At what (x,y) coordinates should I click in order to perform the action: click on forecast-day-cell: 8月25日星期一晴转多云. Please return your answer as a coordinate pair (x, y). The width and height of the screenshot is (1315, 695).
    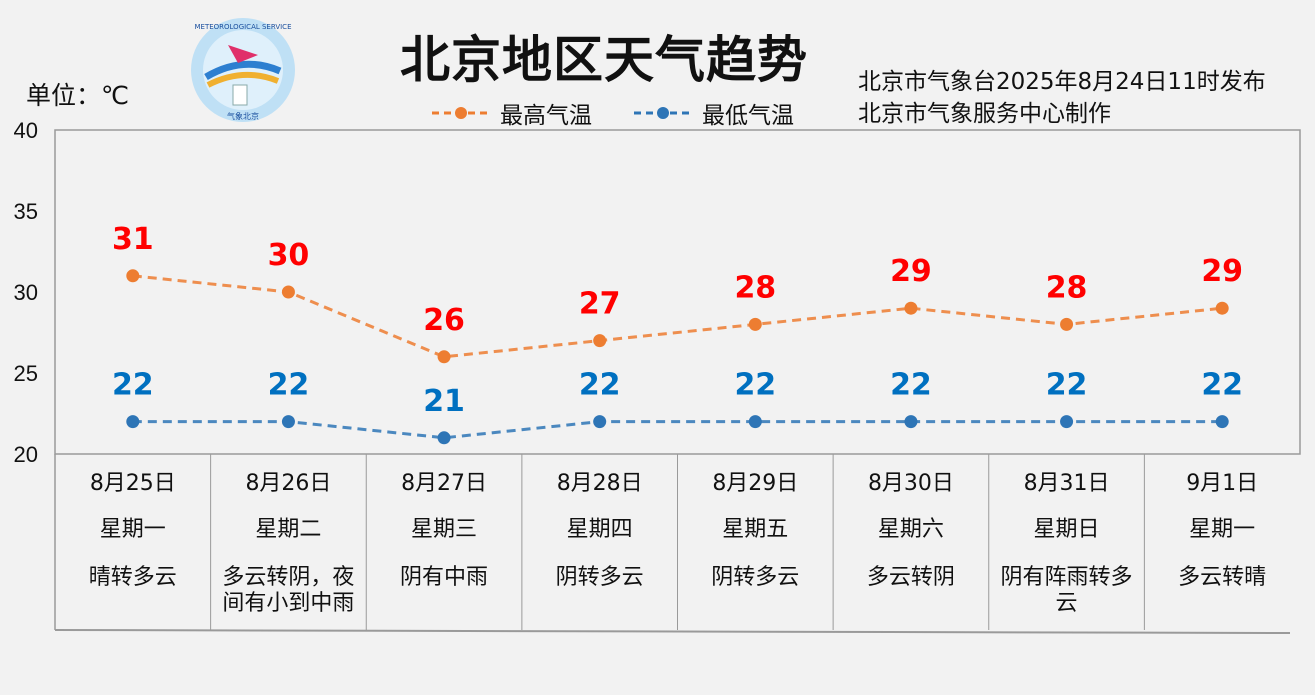
    Looking at the image, I should click on (133, 541).